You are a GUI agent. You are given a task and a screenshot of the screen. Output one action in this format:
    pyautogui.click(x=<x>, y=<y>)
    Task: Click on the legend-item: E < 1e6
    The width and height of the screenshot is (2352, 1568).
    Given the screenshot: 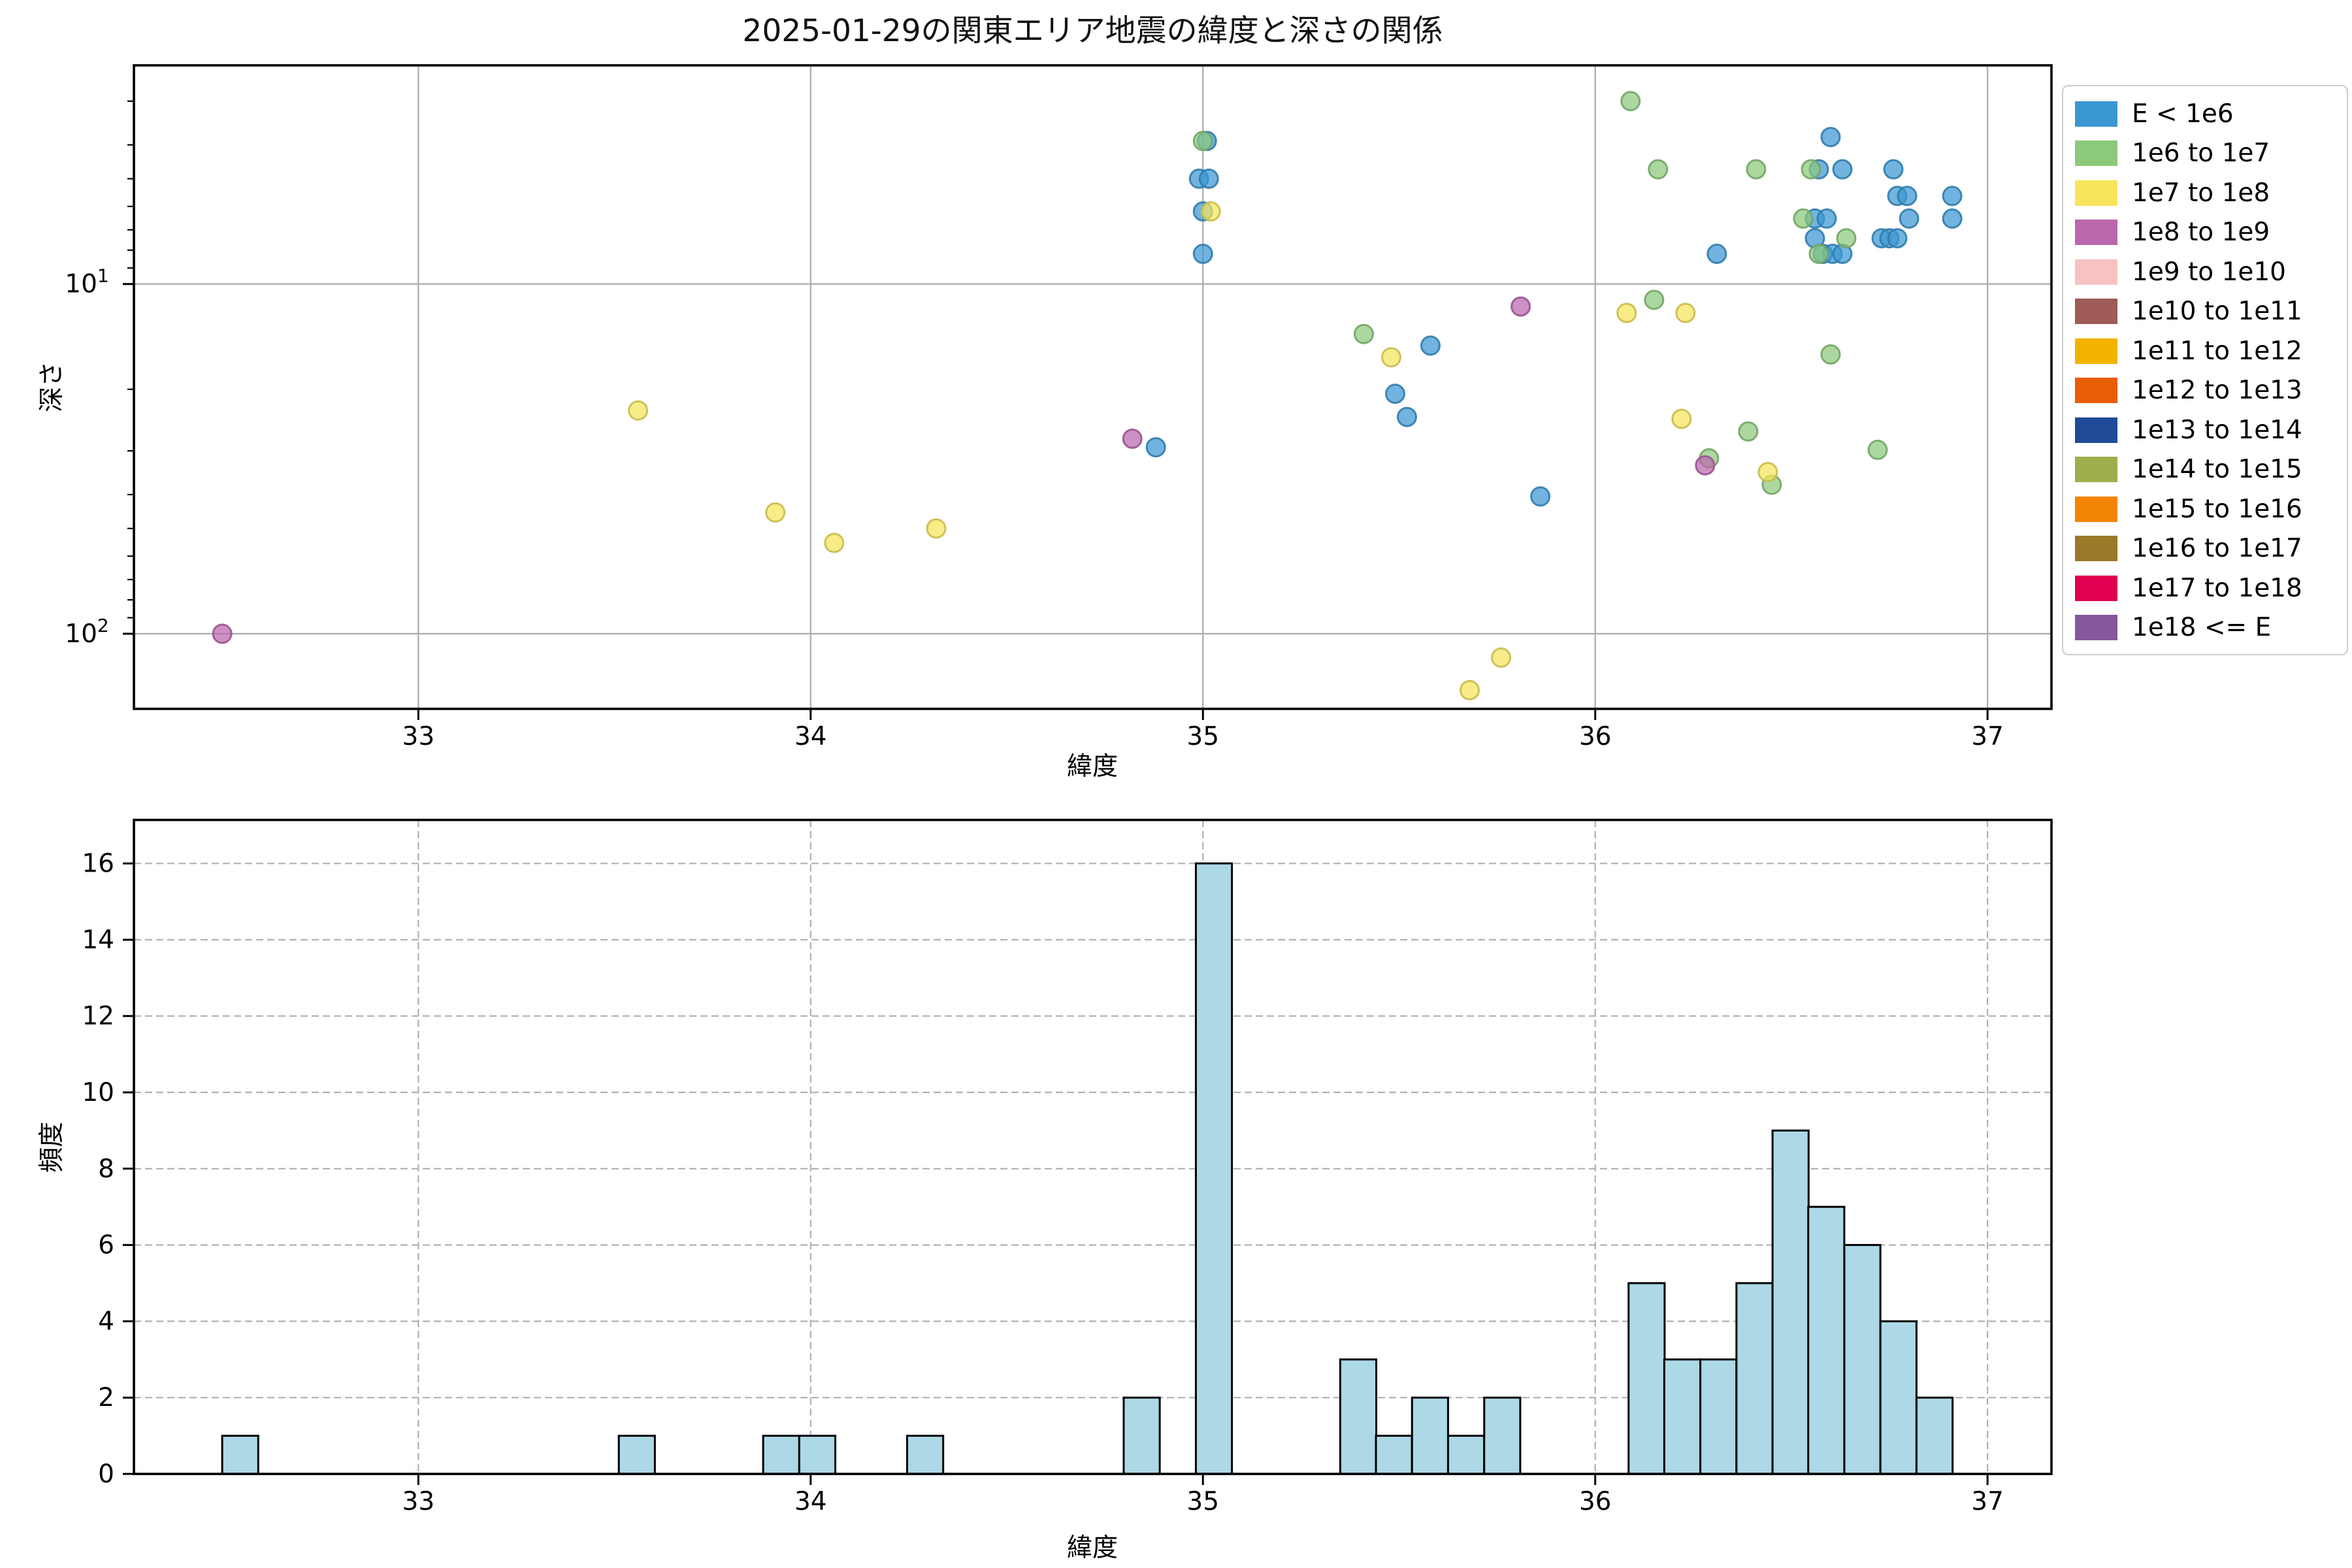 What is the action you would take?
    pyautogui.click(x=2205, y=114)
    